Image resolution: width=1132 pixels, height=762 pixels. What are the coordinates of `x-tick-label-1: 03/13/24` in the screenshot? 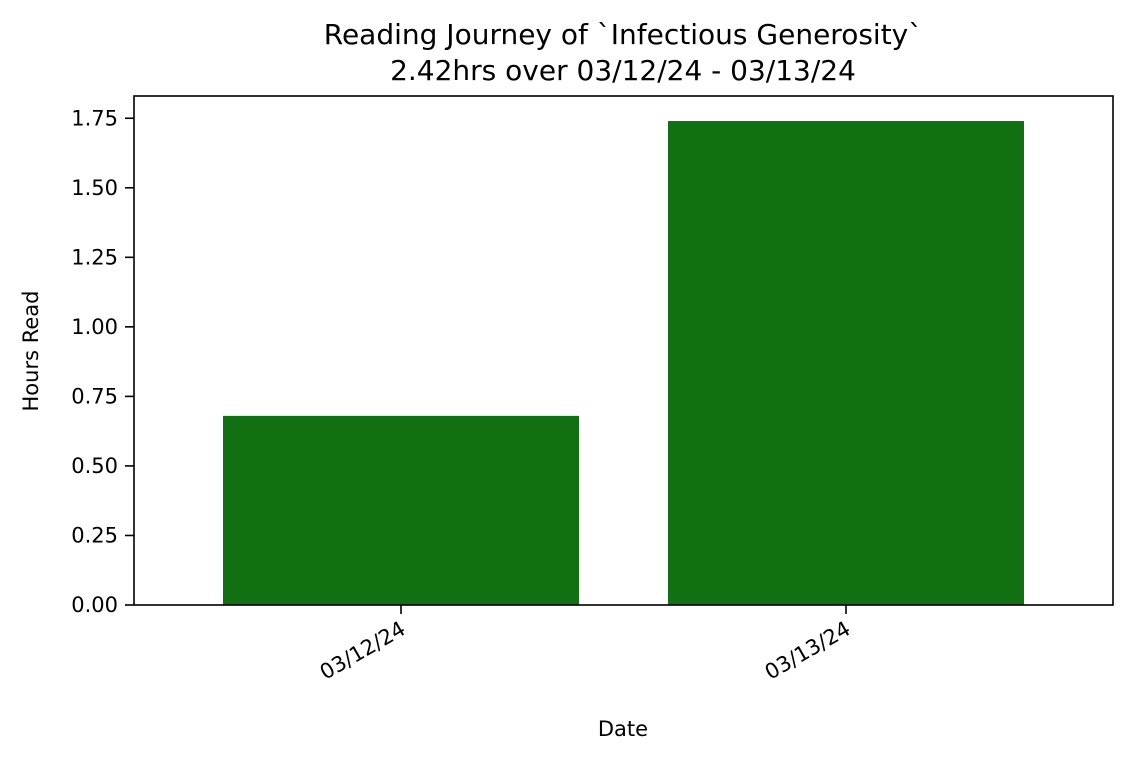 It's located at (808, 651).